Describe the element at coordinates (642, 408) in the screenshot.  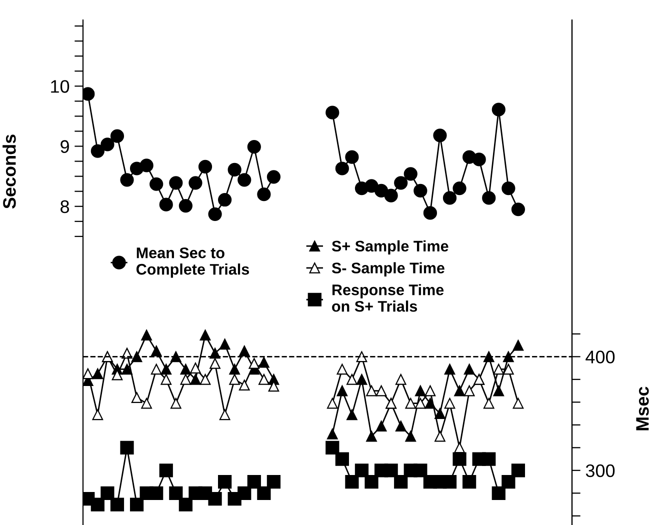
I see `y2-axis-title: Msec` at that location.